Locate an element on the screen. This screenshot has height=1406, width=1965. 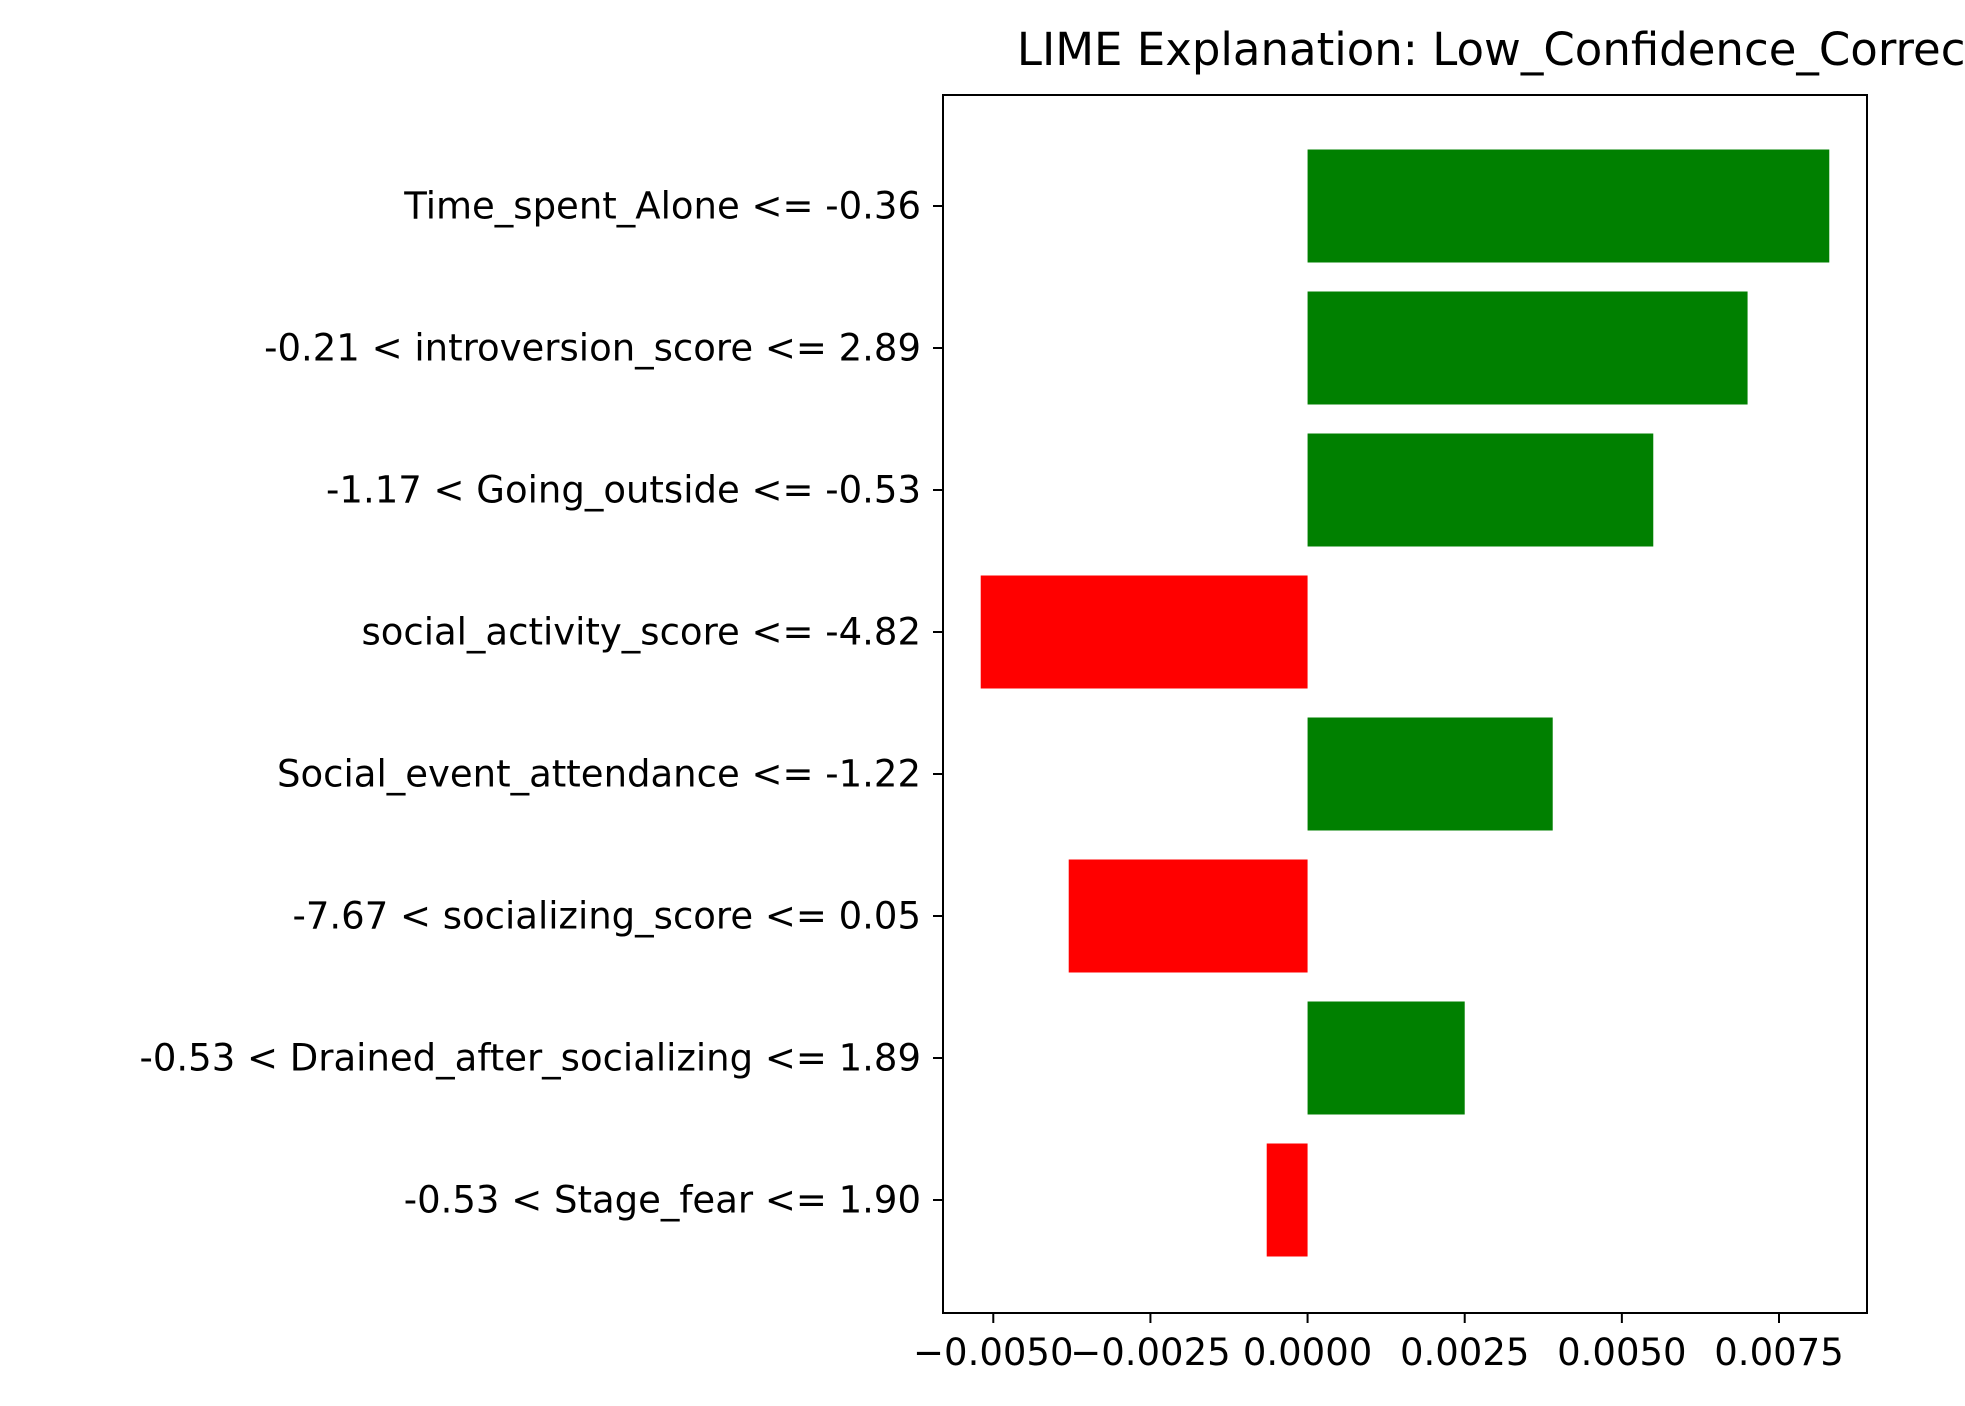
y-tick-label-4: Social_event_attendance <= -1.22 is located at coordinates (599, 774).